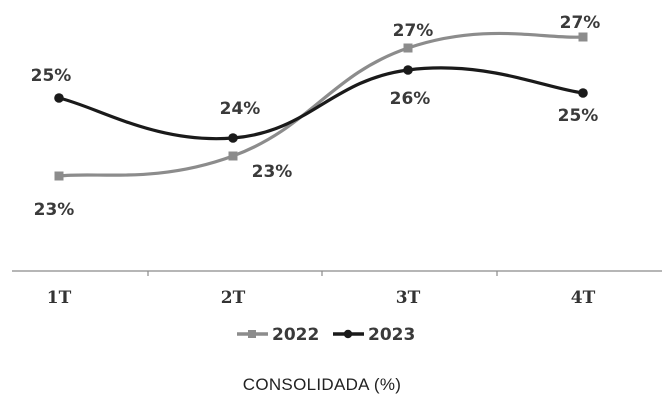  I want to click on data-label-2022-2T: 23%, so click(272, 172).